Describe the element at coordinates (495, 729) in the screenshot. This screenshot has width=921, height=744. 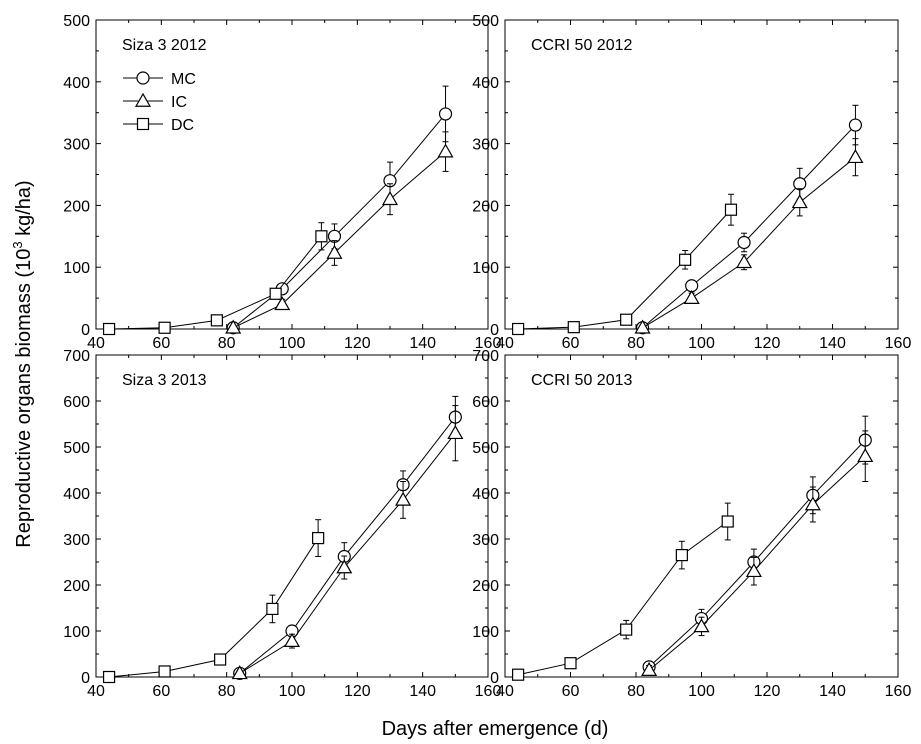
I see `x-axis-label: Days after emergence (d)` at that location.